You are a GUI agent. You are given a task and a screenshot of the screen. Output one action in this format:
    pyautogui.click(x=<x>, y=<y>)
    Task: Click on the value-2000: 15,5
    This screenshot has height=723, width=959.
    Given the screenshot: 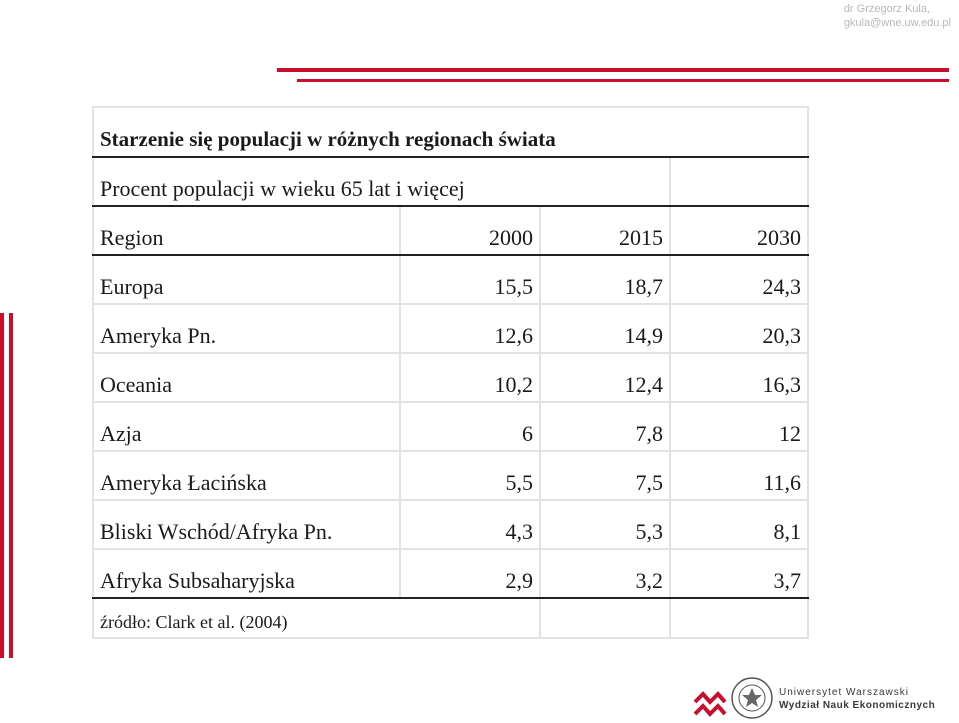 What is the action you would take?
    pyautogui.click(x=470, y=279)
    